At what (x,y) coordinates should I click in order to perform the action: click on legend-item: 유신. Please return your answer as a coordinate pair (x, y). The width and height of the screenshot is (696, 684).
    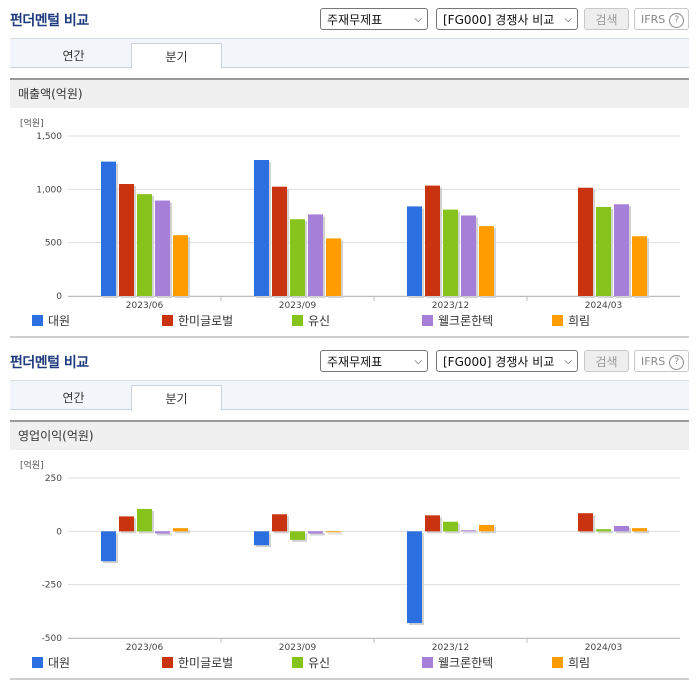
    Looking at the image, I should click on (311, 321).